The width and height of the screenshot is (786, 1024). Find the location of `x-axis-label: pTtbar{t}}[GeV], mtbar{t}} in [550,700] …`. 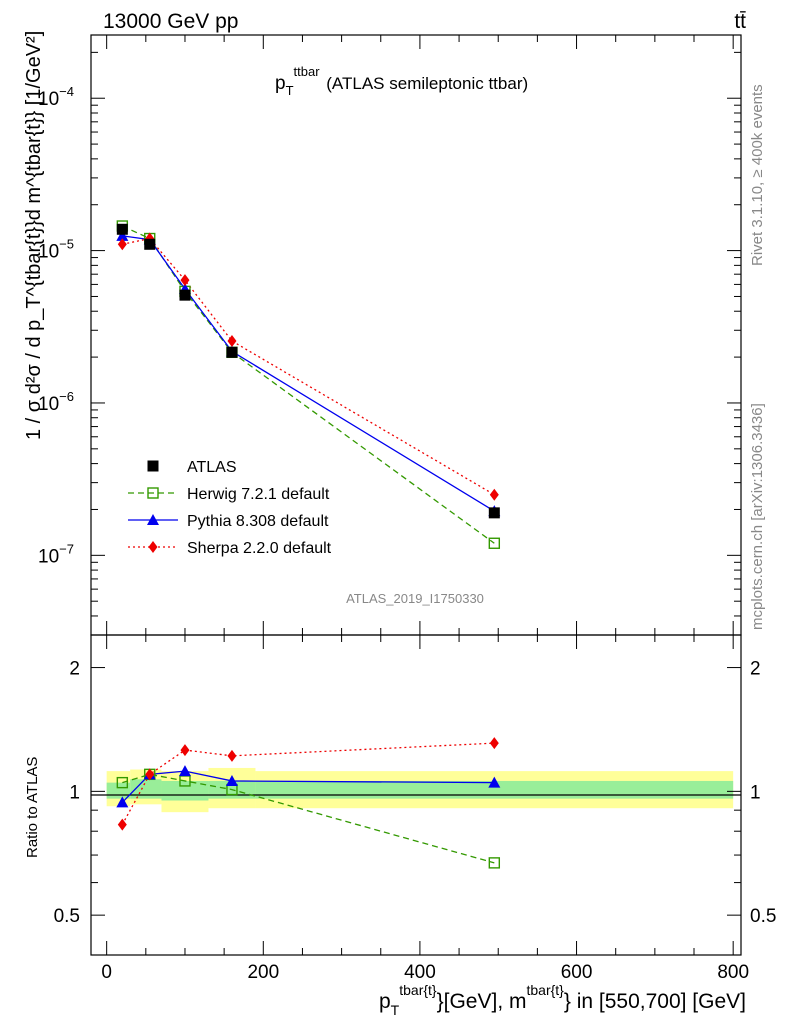

x-axis-label: pTtbar{t}}[GeV], mtbar{t}} in [550,700] … is located at coordinates (562, 1000).